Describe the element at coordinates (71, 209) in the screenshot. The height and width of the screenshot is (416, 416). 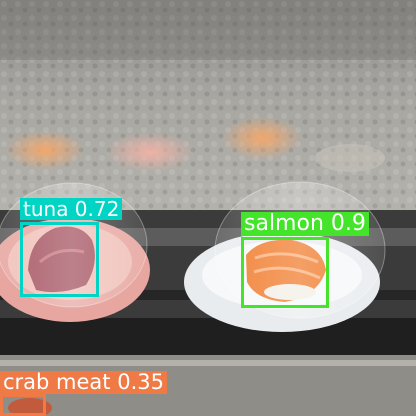
I see `tuna-detection-label: tuna 0.72` at that location.